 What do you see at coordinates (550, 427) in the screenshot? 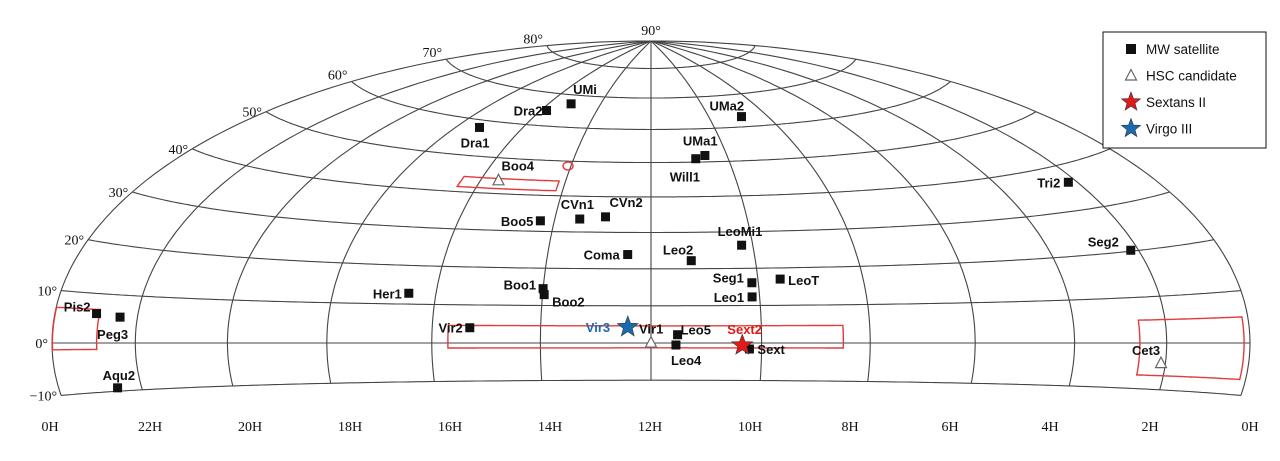
I see `ra-tick-label: 14H` at bounding box center [550, 427].